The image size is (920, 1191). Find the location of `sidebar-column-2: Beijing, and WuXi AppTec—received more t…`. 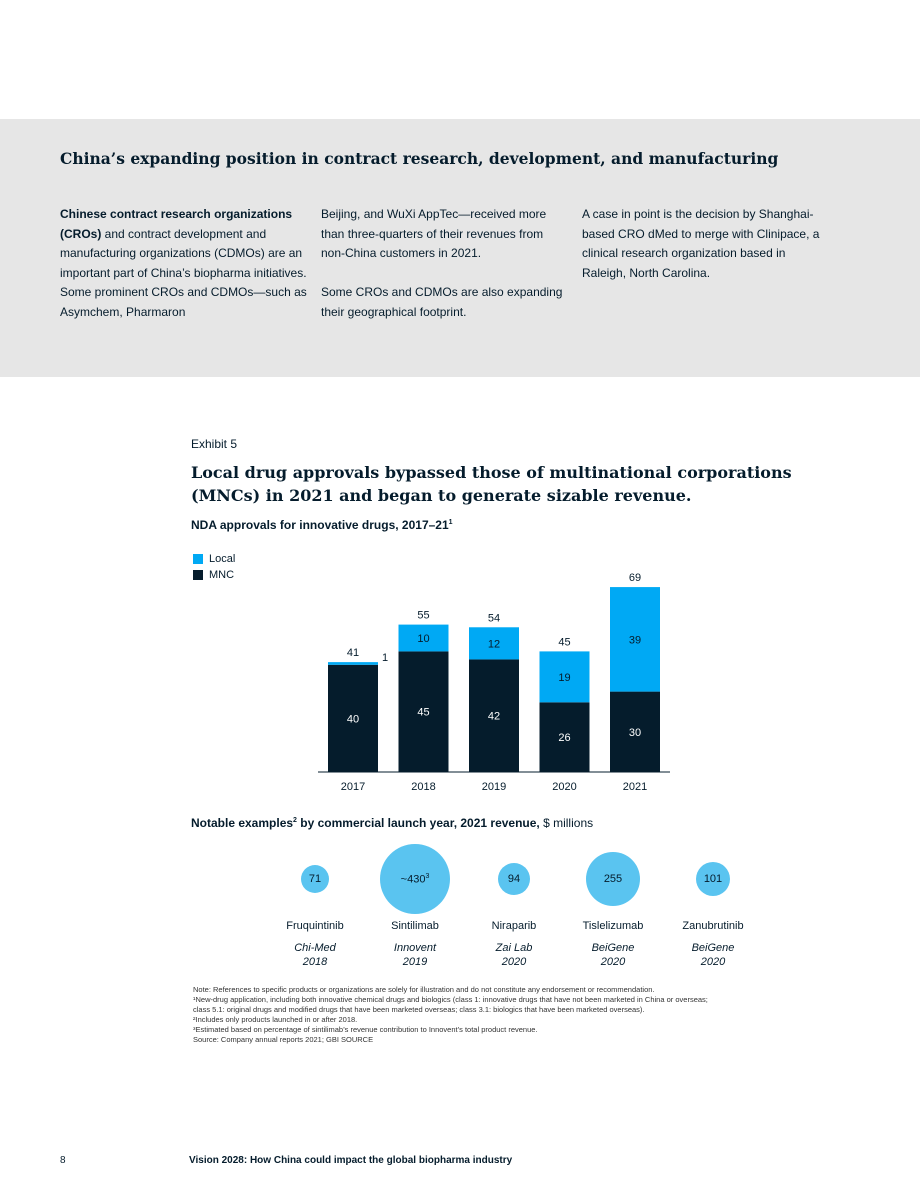

sidebar-column-2: Beijing, and WuXi AppTec—received more t… is located at coordinates (445, 273).